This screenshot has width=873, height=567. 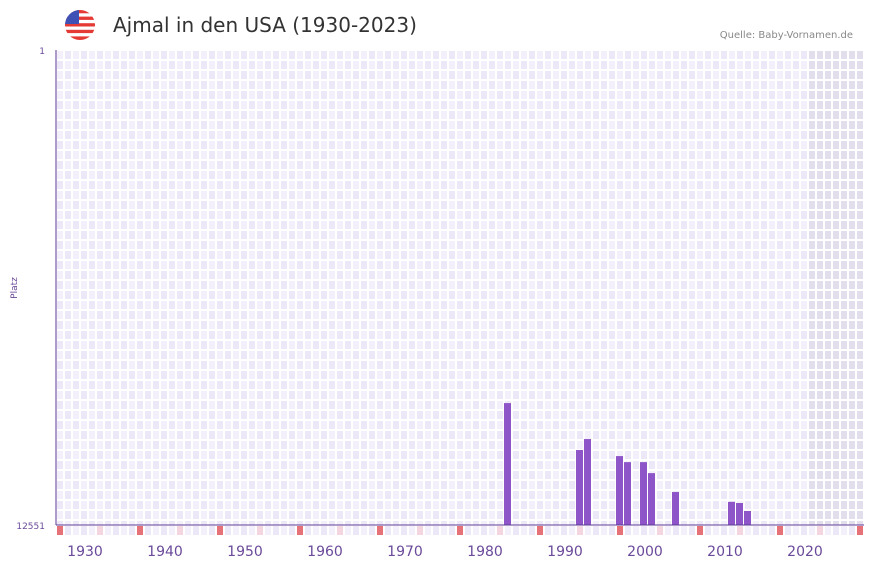 I want to click on bar-1994, so click(x=587, y=482).